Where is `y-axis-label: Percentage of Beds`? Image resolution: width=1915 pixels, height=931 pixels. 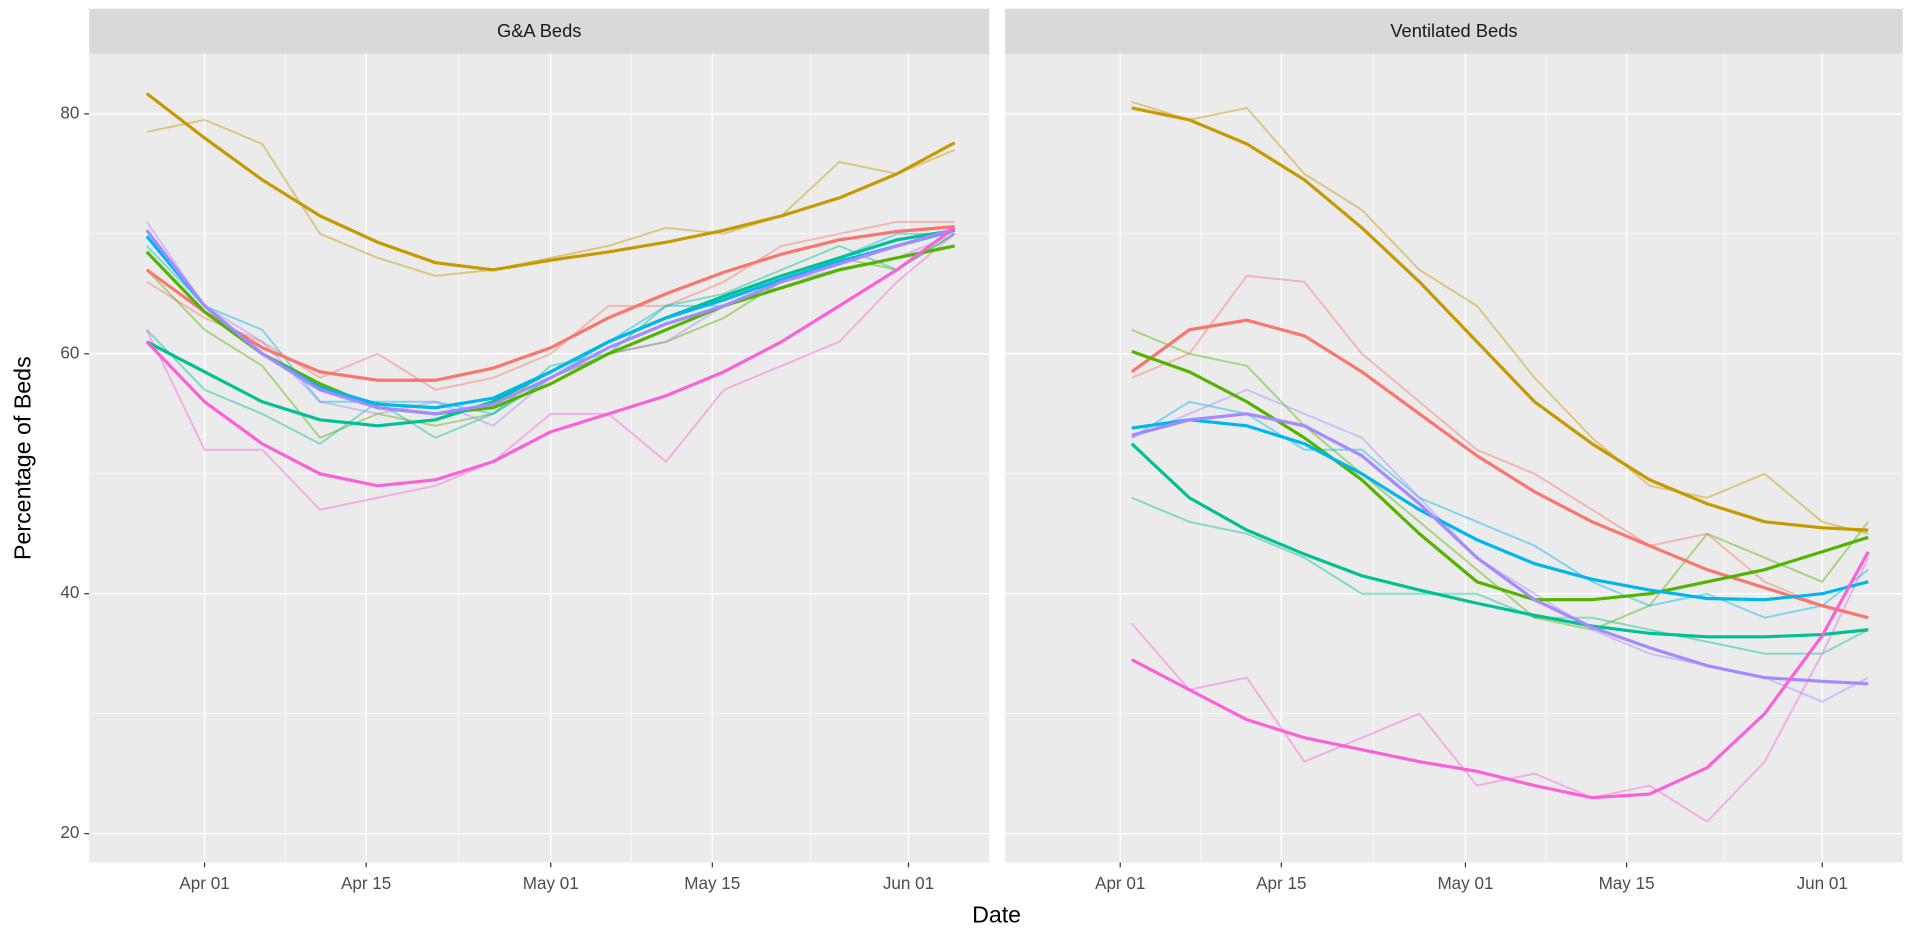
y-axis-label: Percentage of Beds is located at coordinates (23, 458).